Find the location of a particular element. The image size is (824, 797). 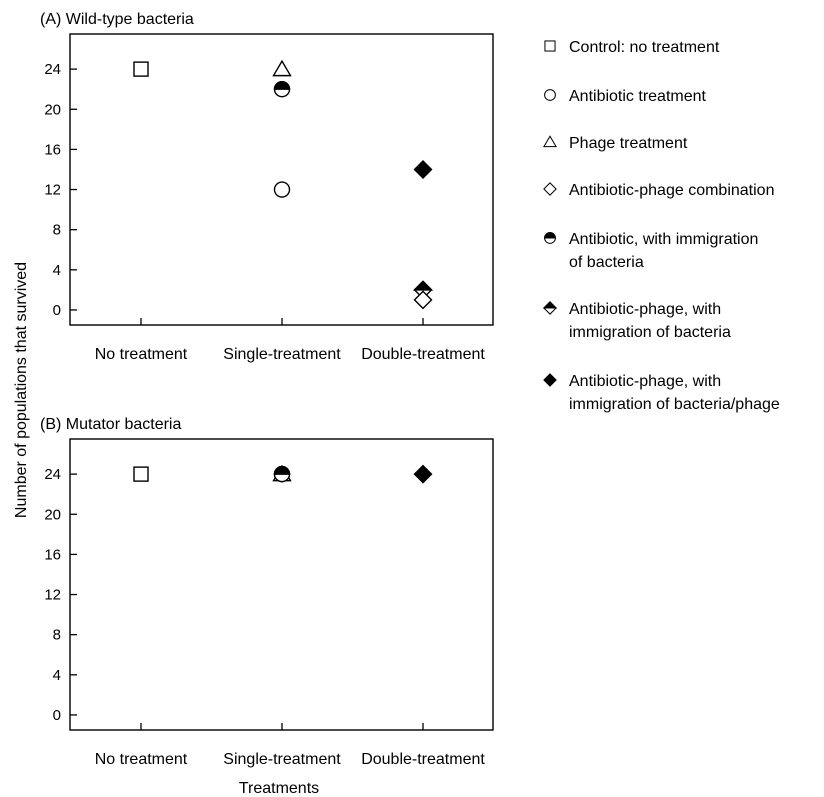

legend-marker-diamond-open is located at coordinates (550, 189).